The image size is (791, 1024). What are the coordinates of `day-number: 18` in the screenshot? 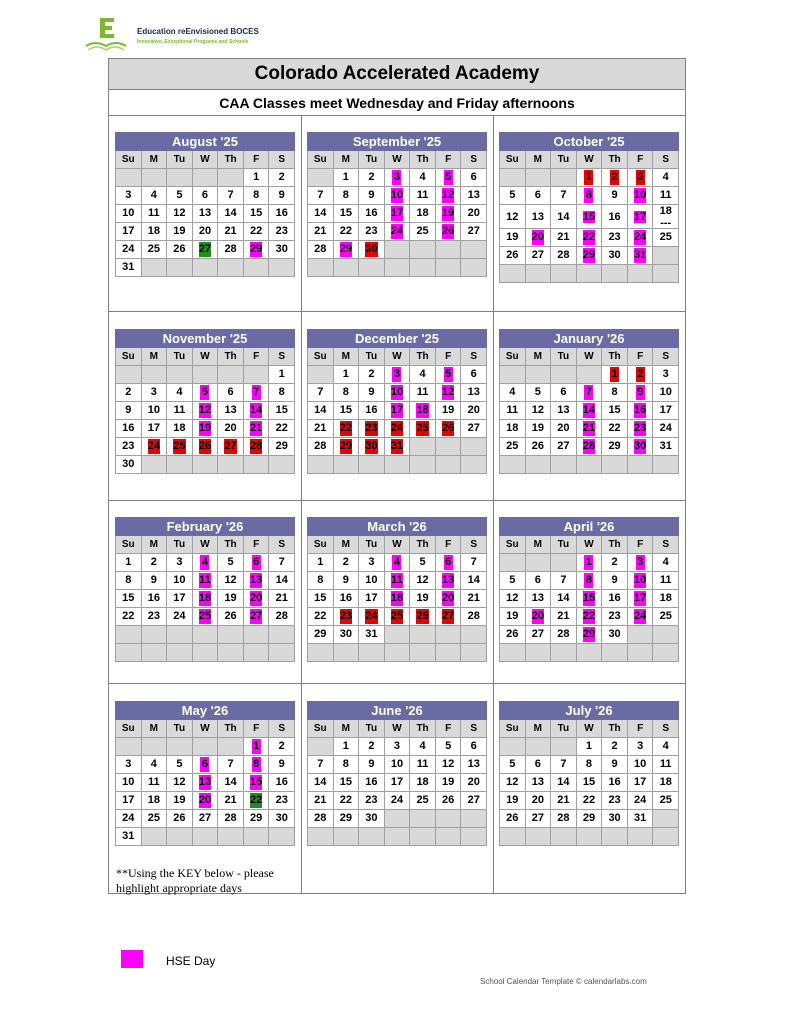 It's located at (153, 800).